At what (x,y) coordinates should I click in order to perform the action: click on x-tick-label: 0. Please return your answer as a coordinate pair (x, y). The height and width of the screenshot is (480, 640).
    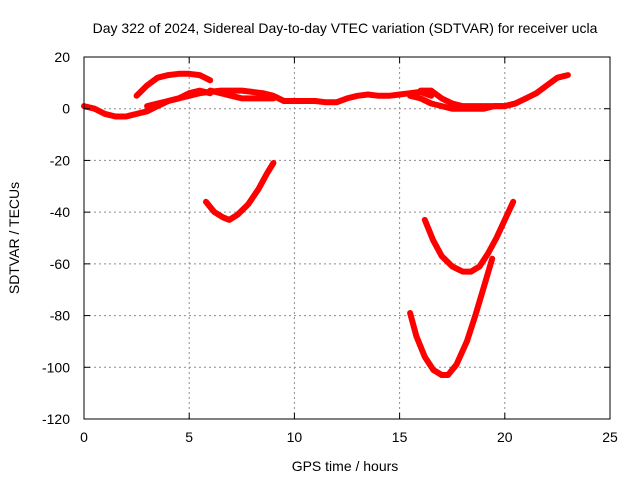
    Looking at the image, I should click on (84, 437).